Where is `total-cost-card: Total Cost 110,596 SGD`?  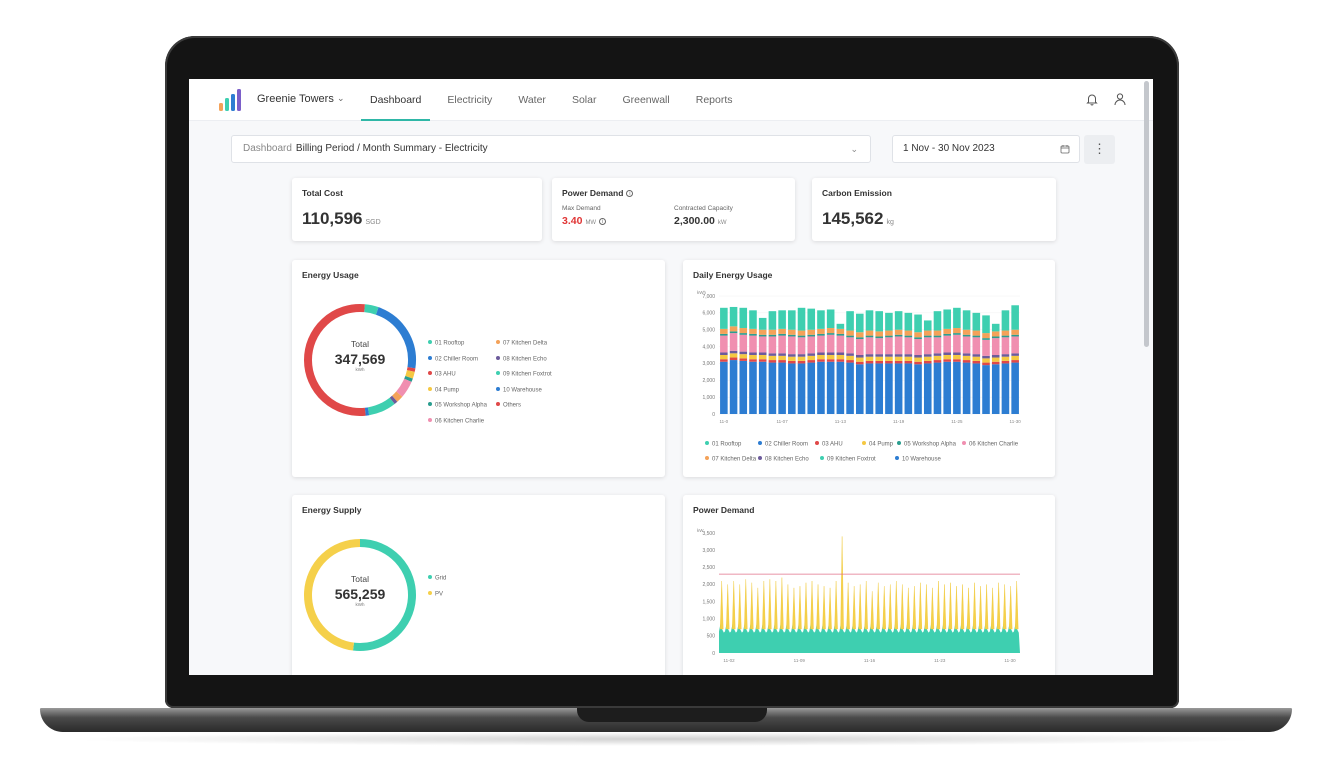
total-cost-card: Total Cost 110,596 SGD is located at coordinates (417, 209).